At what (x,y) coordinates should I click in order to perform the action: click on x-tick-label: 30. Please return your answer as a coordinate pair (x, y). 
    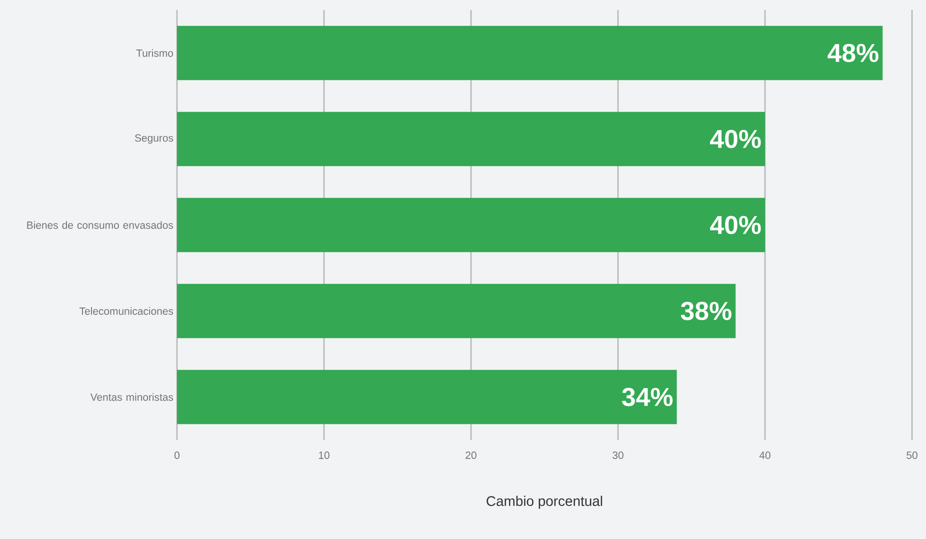
    Looking at the image, I should click on (618, 455).